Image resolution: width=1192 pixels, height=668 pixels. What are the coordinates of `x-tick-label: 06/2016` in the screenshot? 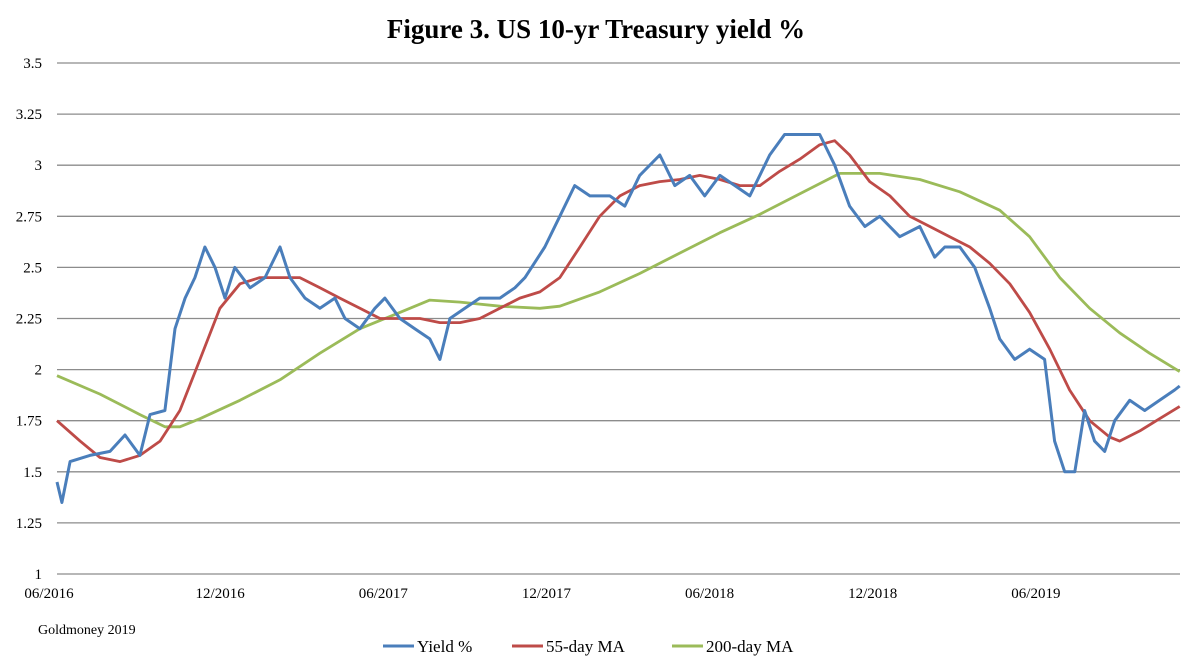 It's located at (49, 594).